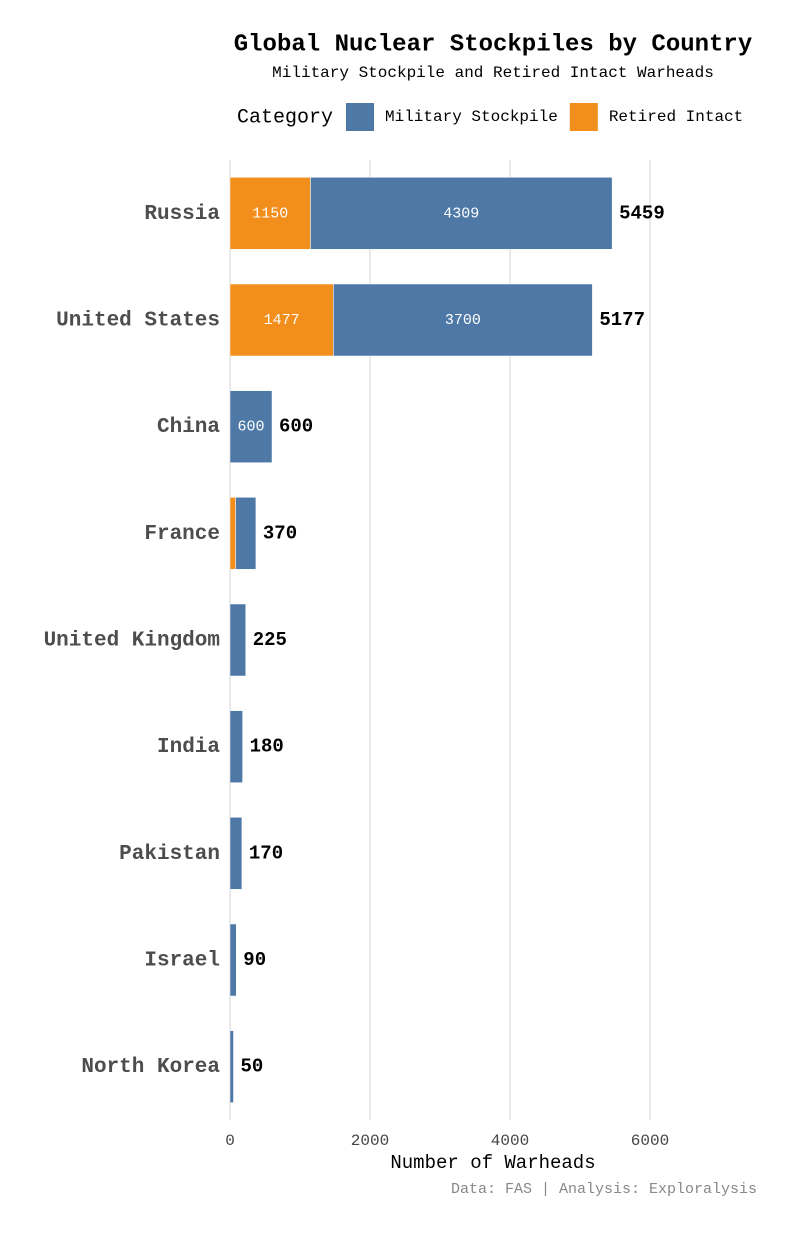  Describe the element at coordinates (642, 213) in the screenshot. I see `total-label: 5459` at that location.